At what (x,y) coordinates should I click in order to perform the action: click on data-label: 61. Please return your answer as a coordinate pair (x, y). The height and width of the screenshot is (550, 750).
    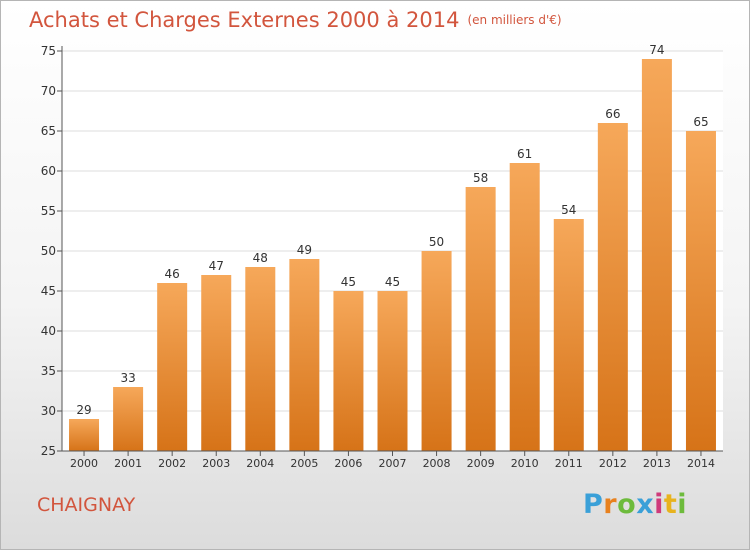
    Looking at the image, I should click on (524, 154).